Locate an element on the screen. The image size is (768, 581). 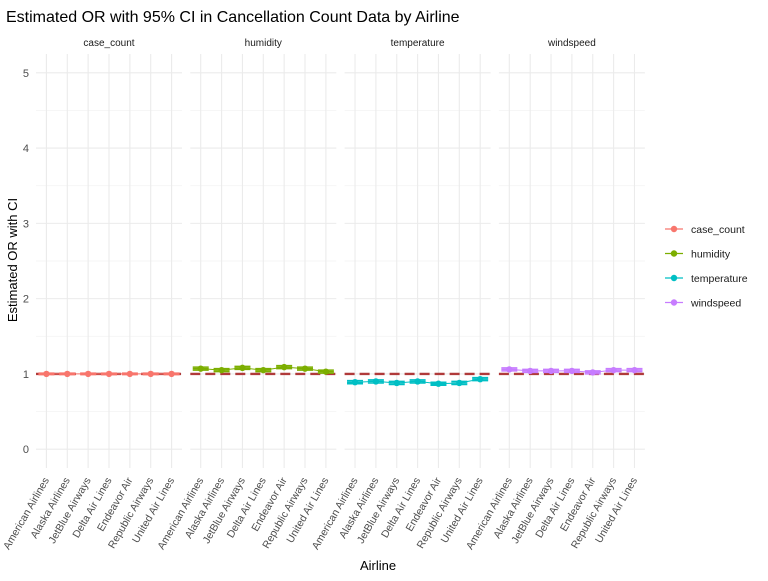
legend-label: humidity is located at coordinates (711, 255).